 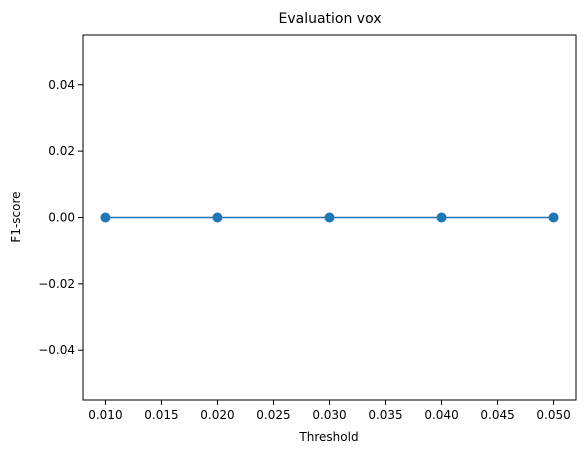 I want to click on x-tick-label: 0.015, so click(x=161, y=415).